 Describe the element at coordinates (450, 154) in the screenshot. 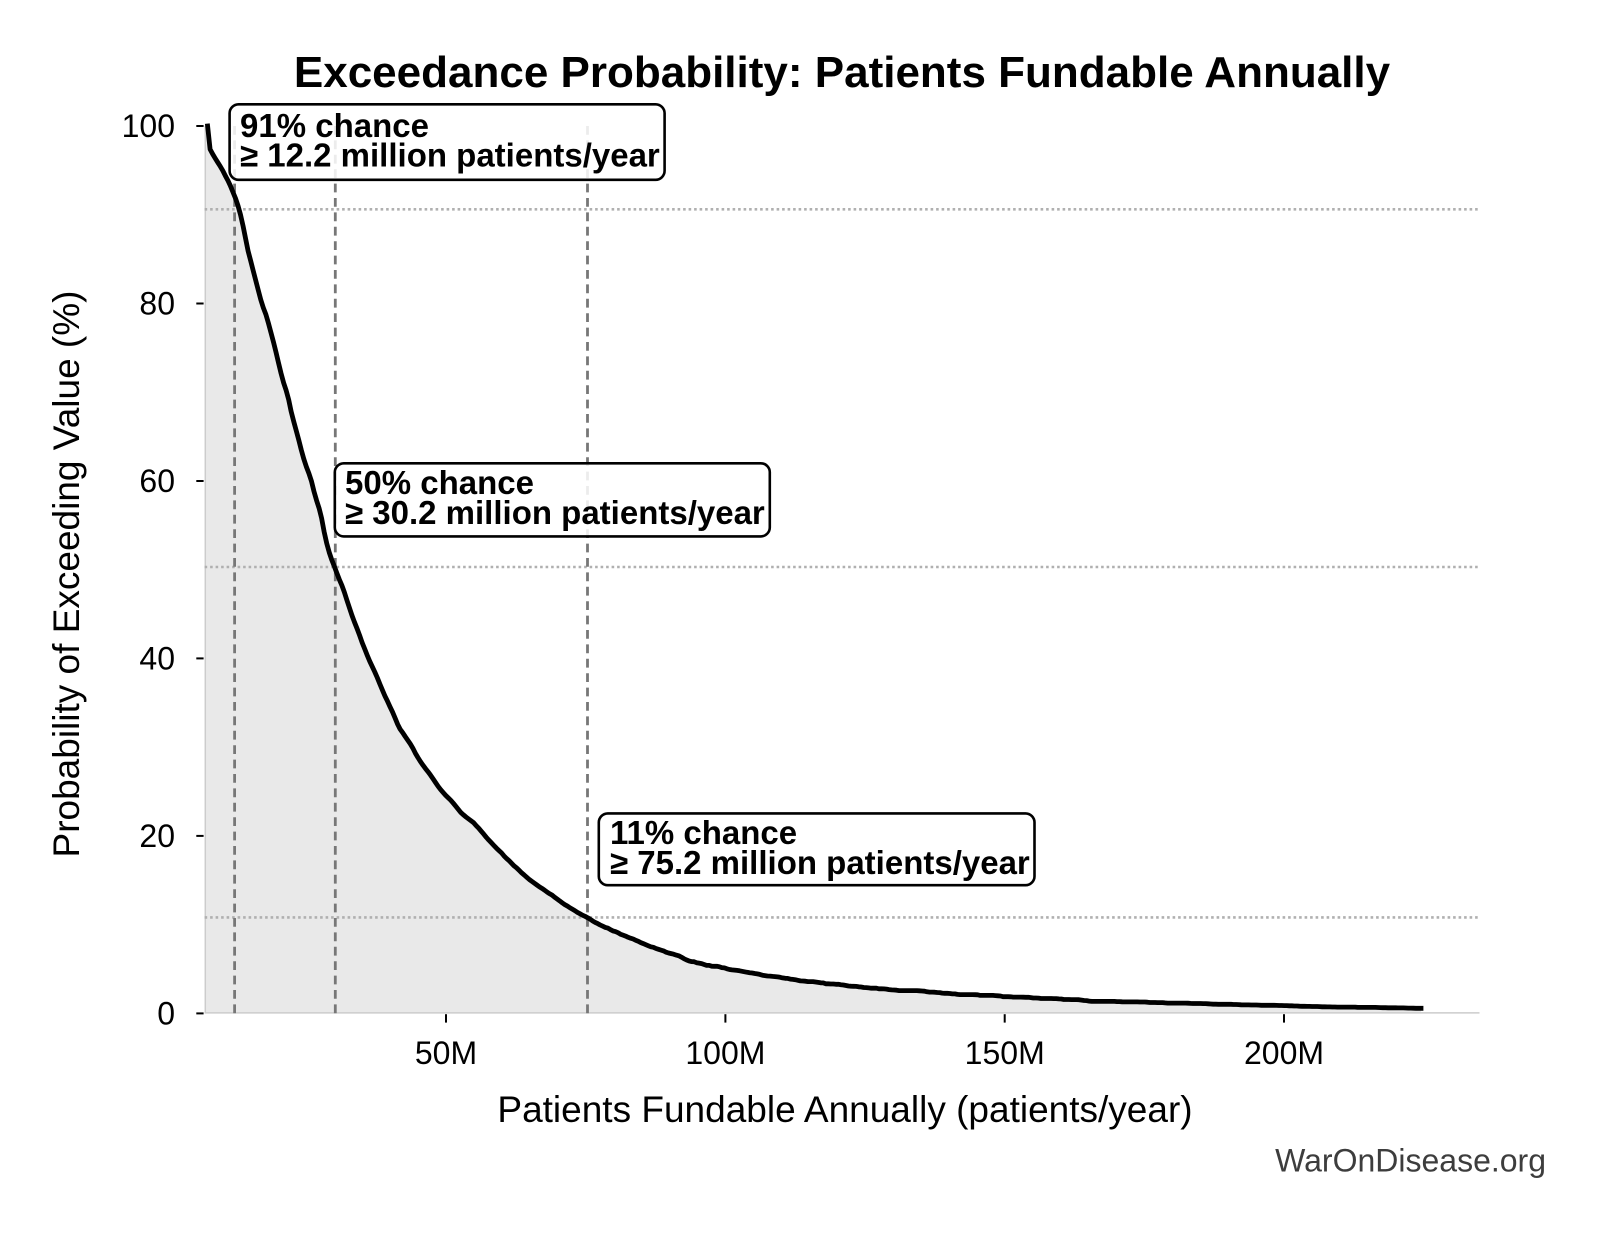

I see `svg-text: ≥ 12.2 million patients/year` at that location.